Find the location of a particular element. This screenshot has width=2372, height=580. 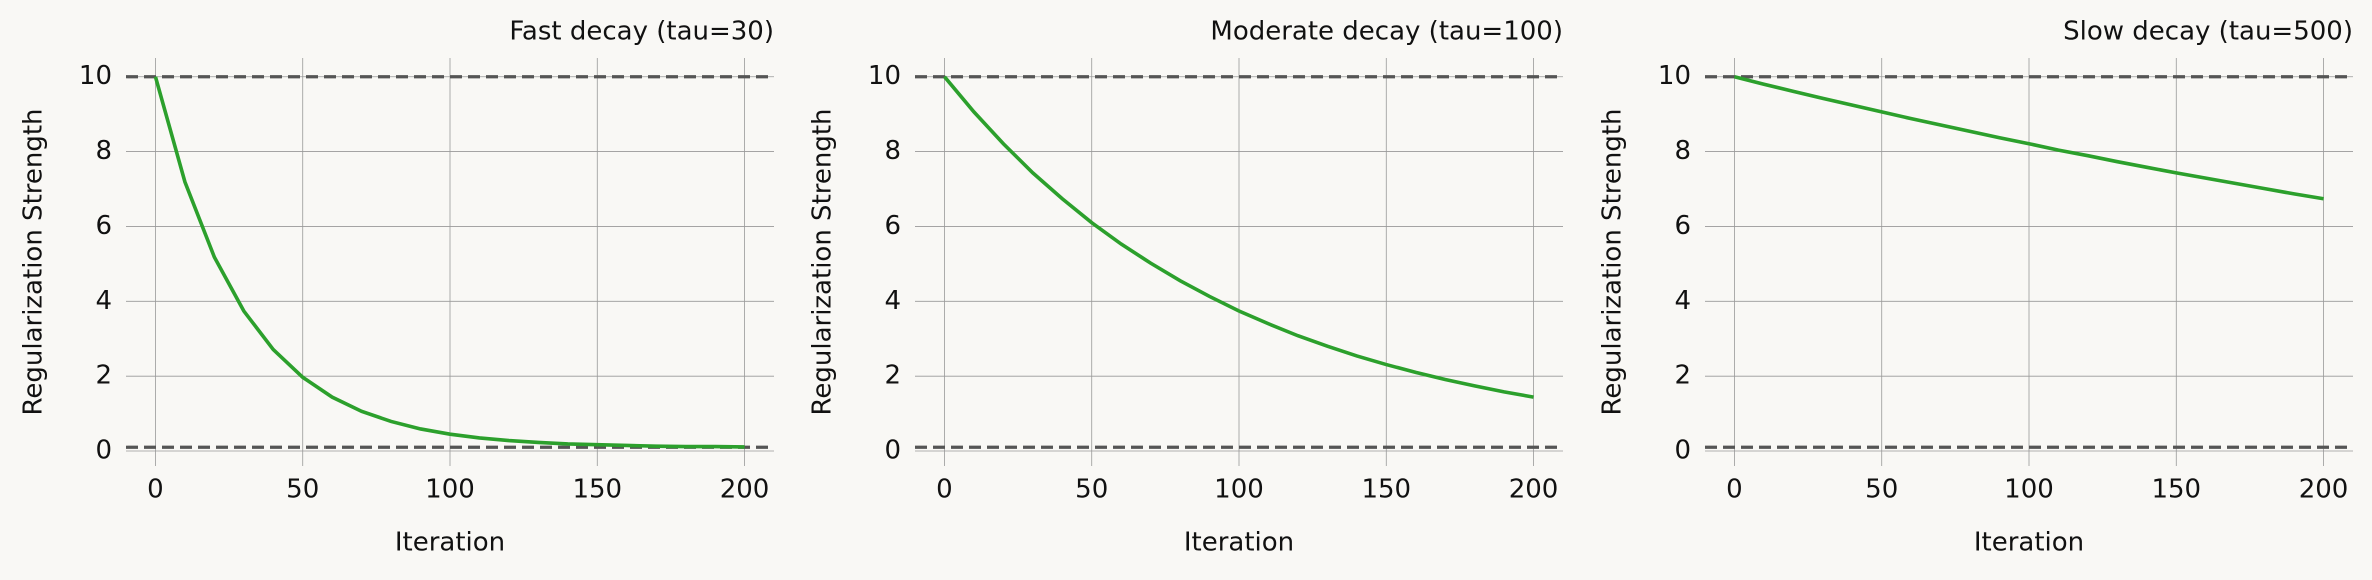

chart-title: Moderate decay (tau=100) is located at coordinates (1386, 32).